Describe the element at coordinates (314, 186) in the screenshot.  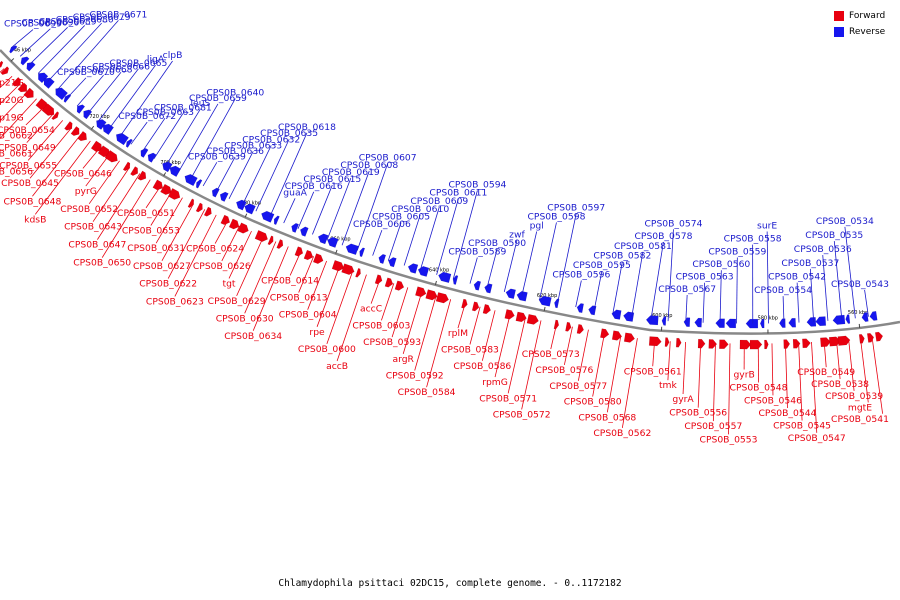
I see `gene-label: CPS0B_0616` at that location.